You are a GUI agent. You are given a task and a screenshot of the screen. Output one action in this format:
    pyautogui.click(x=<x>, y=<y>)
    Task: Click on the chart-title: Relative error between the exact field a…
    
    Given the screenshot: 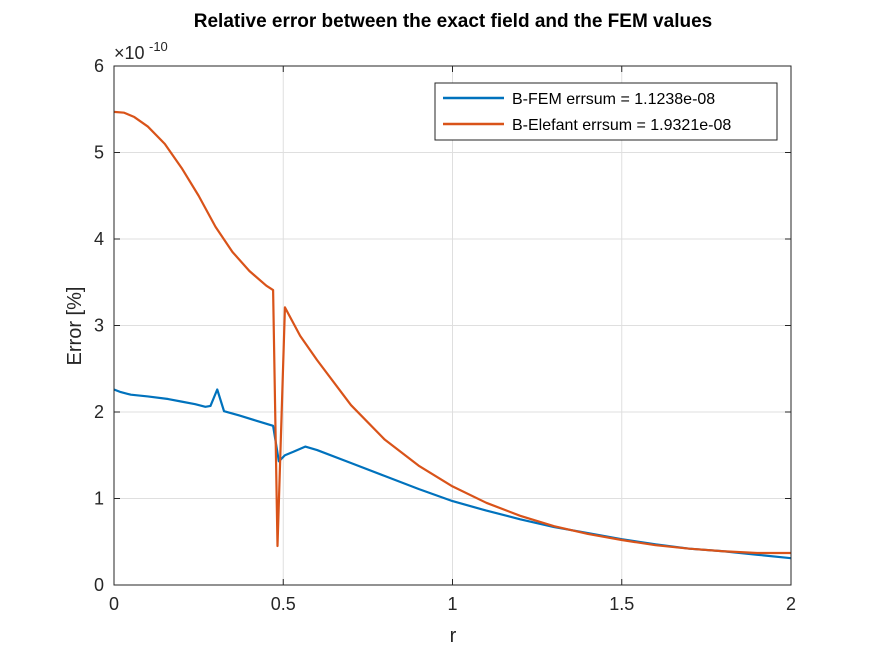 What is the action you would take?
    pyautogui.click(x=453, y=21)
    